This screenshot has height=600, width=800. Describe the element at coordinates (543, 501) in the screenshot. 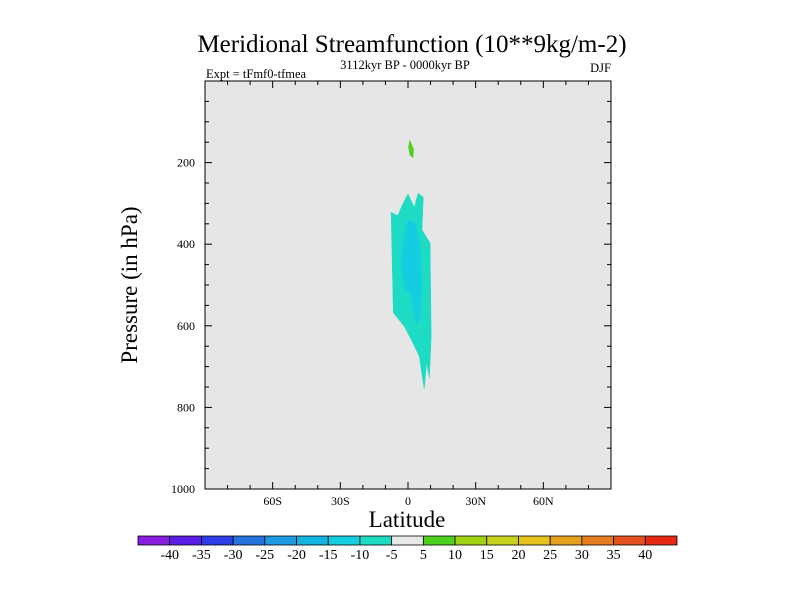

I see `x-tick-label: 60N` at that location.